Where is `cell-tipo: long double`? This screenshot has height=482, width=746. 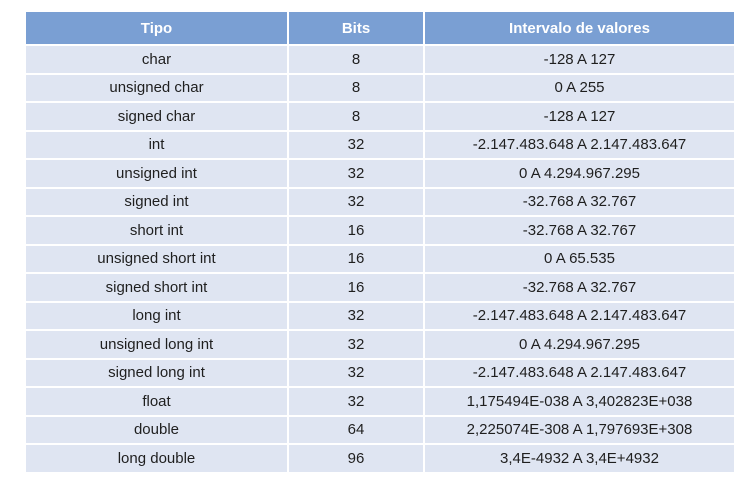
cell-tipo: long double is located at coordinates (157, 457).